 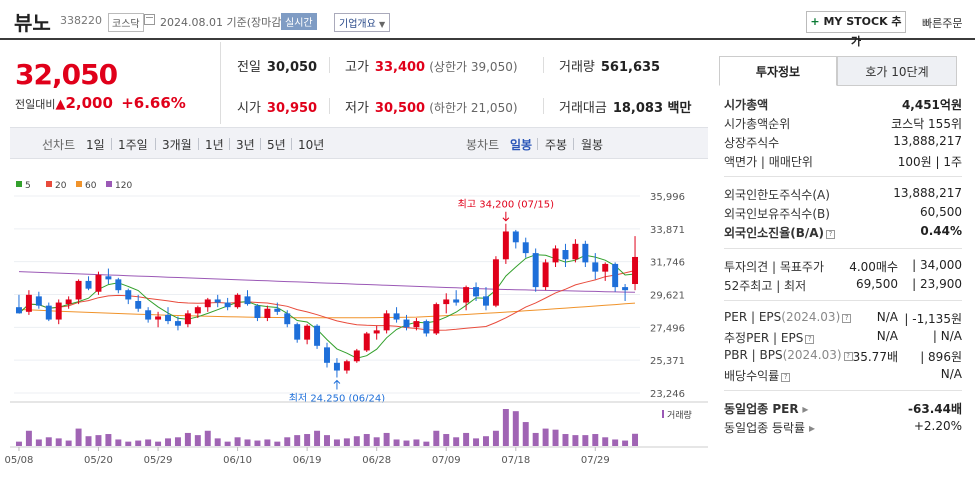 What do you see at coordinates (362, 22) in the screenshot?
I see `company-overview-dropdown: 기업개요 ▼` at bounding box center [362, 22].